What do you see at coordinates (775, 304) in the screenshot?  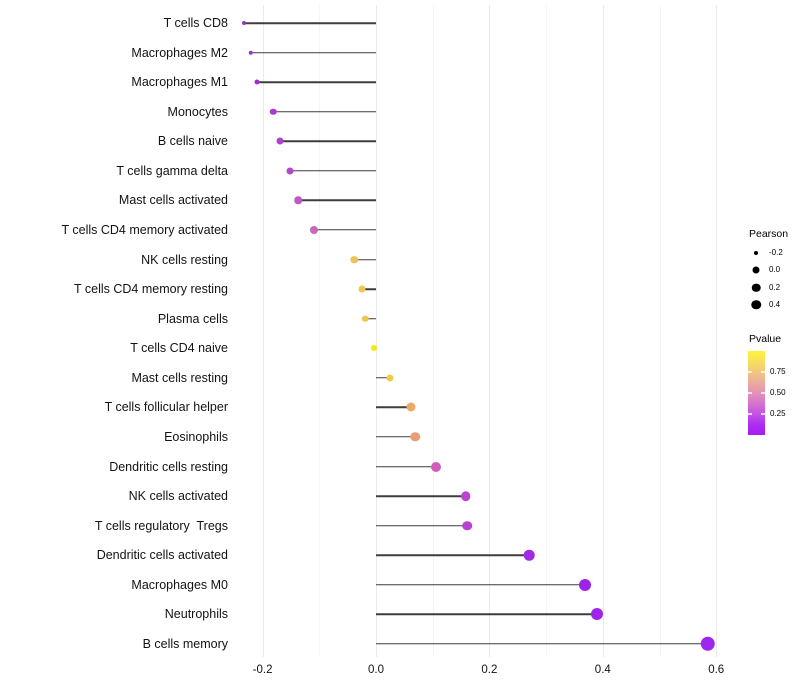 I see `legend-size-label: 0.4` at bounding box center [775, 304].